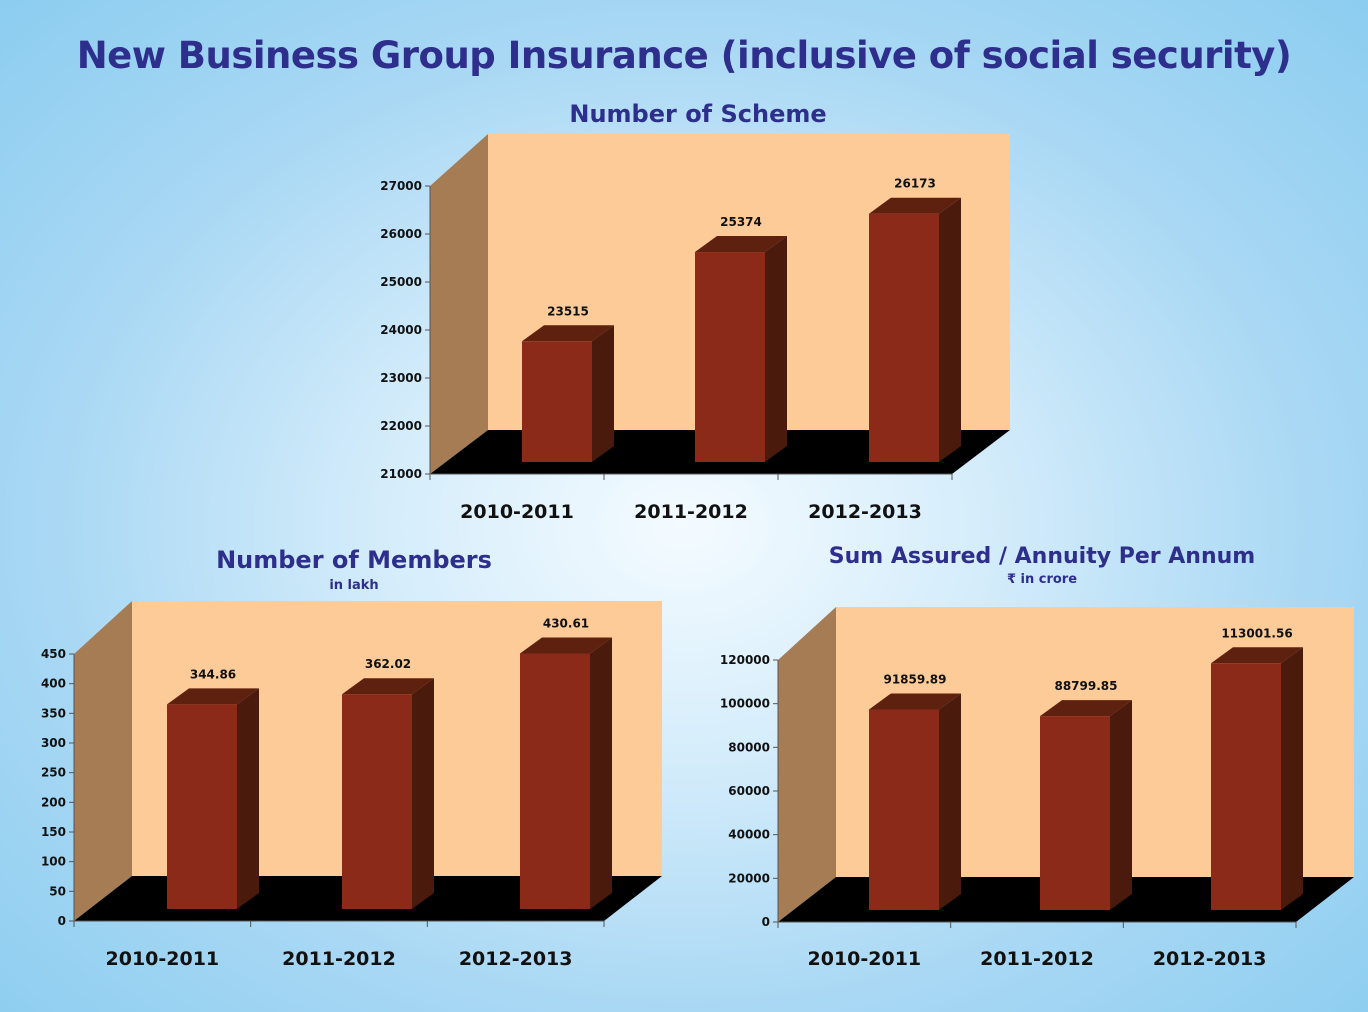 This screenshot has width=1368, height=1012. Describe the element at coordinates (915, 184) in the screenshot. I see `data-label: 26173` at that location.